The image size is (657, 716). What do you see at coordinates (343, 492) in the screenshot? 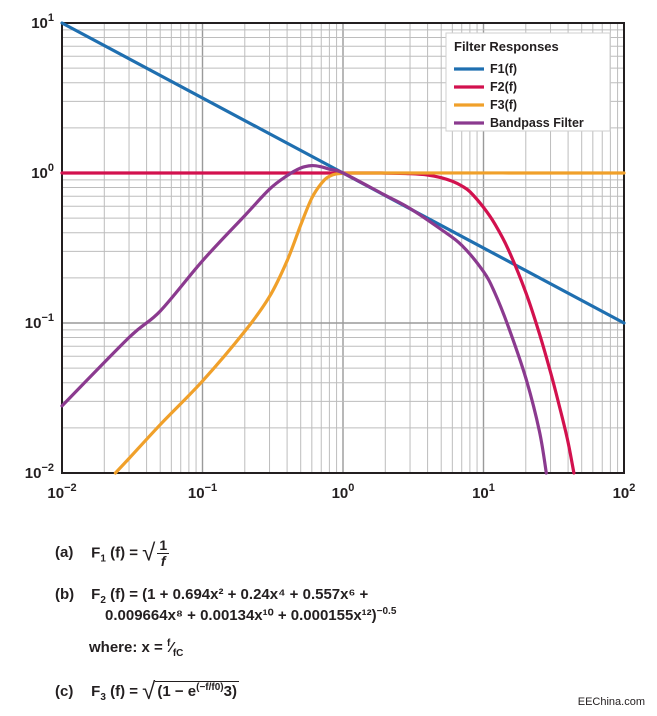
I see `x-tick-label: 10⁰` at bounding box center [343, 492].